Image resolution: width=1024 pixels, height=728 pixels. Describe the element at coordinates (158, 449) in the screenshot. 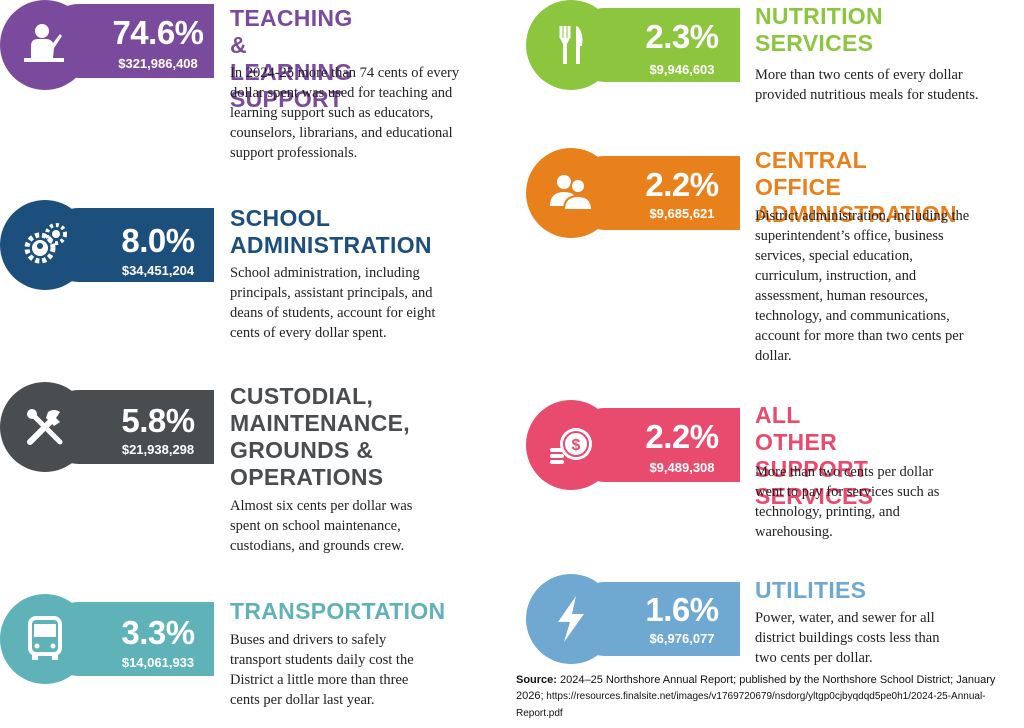

I see `amount-value: $21,938,298` at that location.